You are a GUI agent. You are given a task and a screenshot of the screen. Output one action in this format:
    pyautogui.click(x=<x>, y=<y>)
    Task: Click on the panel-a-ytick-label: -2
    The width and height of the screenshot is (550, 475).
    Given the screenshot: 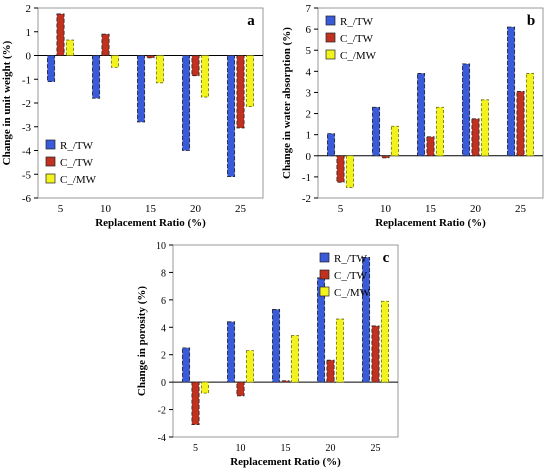 What is the action you would take?
    pyautogui.click(x=26, y=104)
    